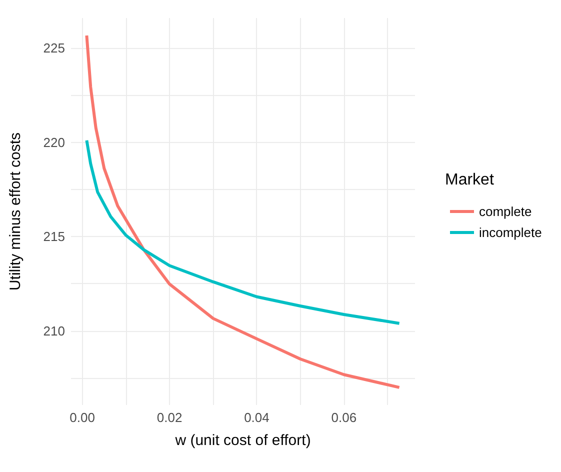  I want to click on y-tick-label: 225, so click(54, 48).